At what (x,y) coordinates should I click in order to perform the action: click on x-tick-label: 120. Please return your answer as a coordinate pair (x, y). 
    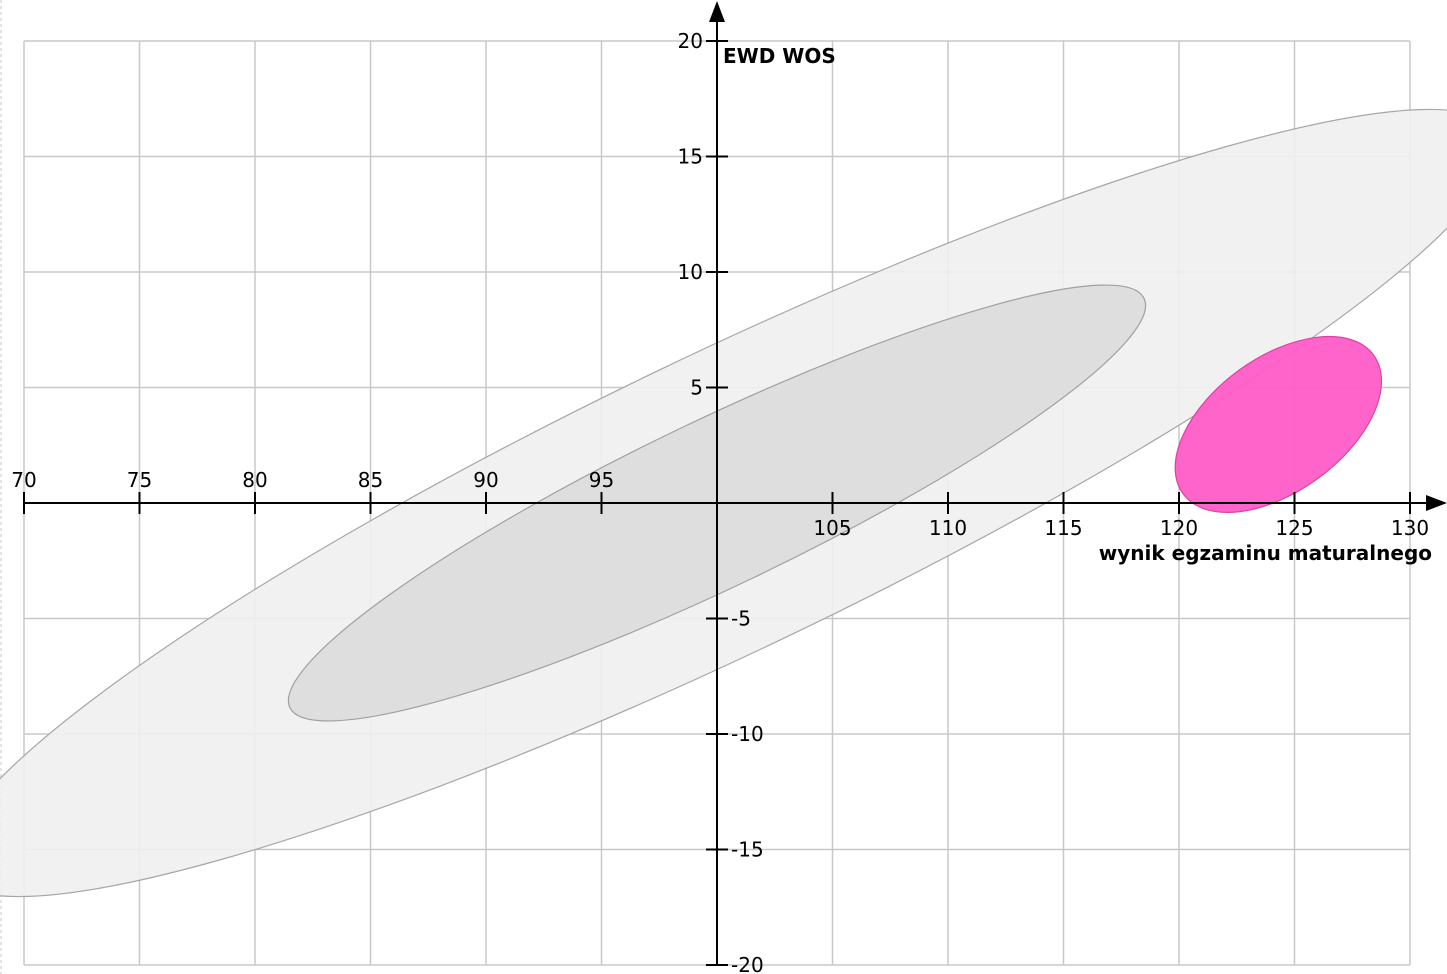
    Looking at the image, I should click on (1179, 528).